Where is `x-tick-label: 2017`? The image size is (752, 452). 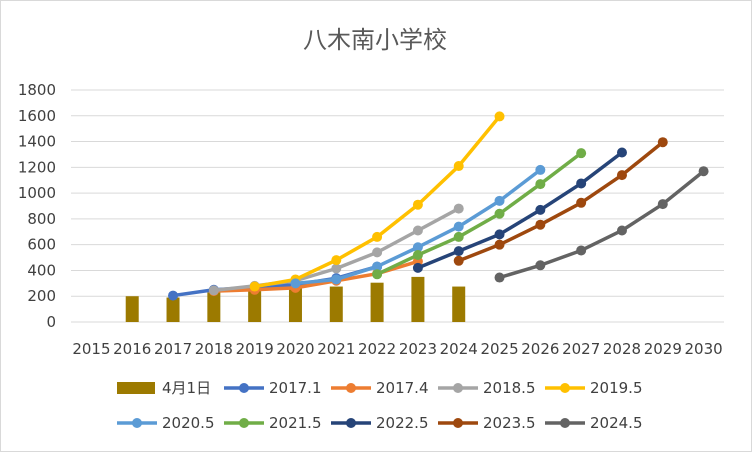 x-tick-label: 2017 is located at coordinates (173, 349).